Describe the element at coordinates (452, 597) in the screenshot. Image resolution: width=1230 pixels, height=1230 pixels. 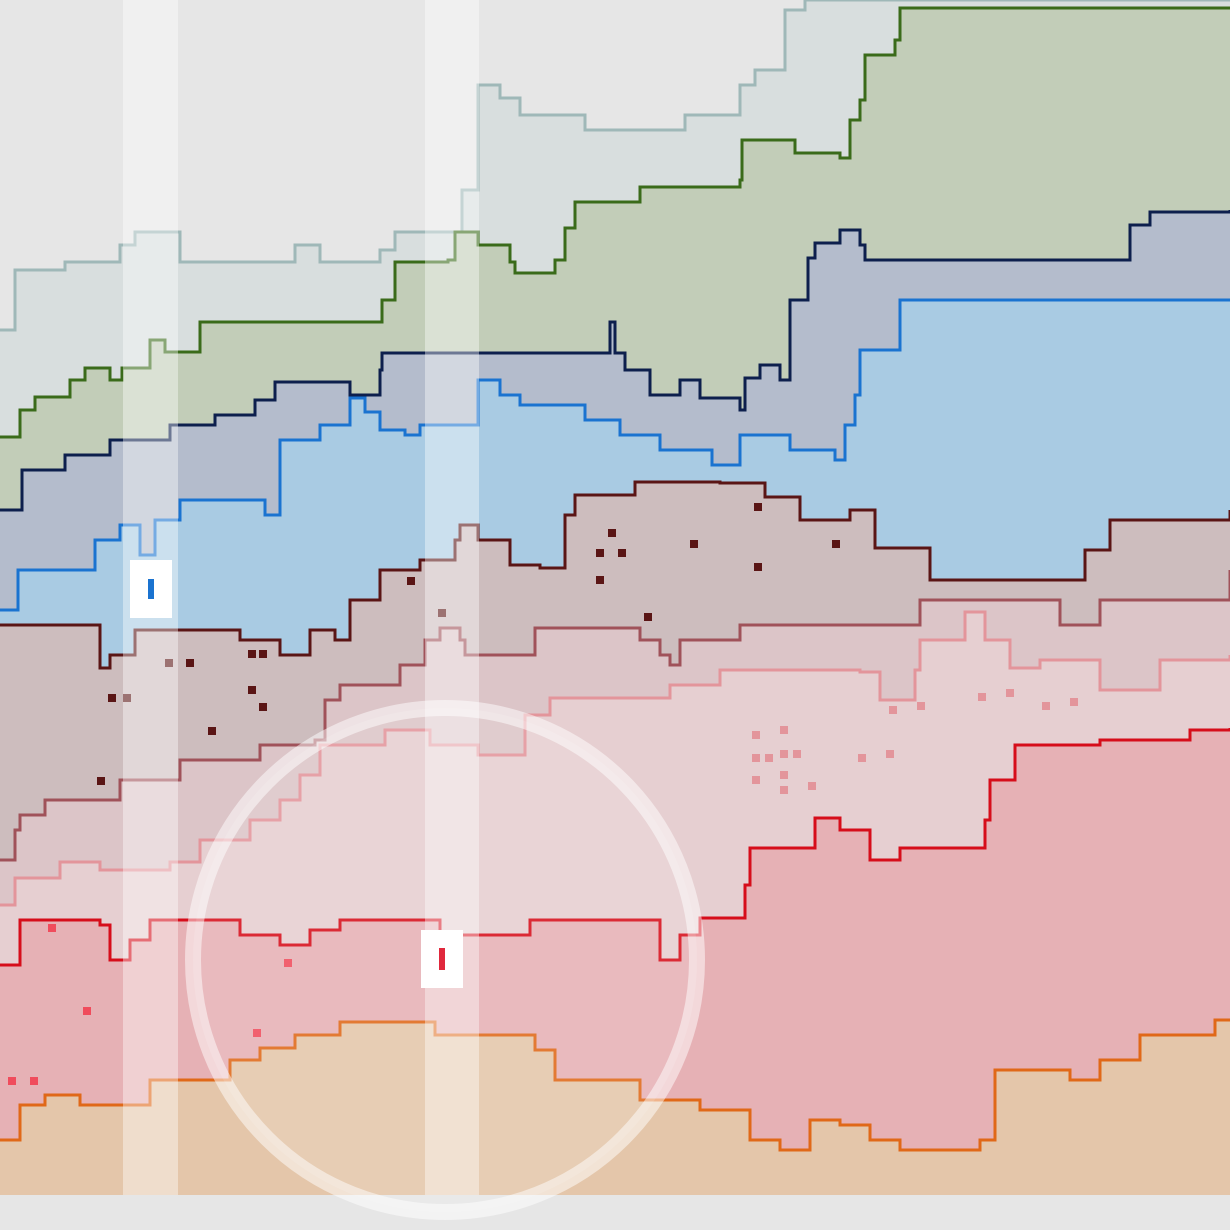
I see `column-highlight` at that location.